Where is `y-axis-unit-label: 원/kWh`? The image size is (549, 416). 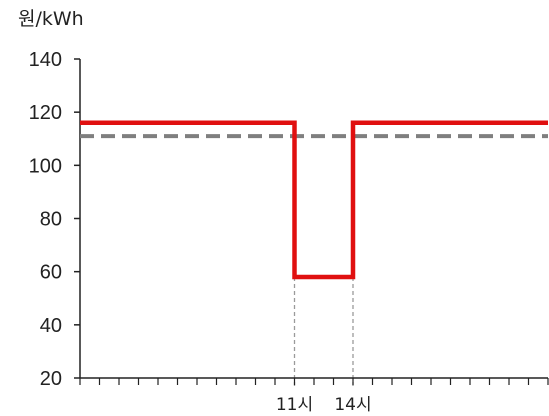
y-axis-unit-label: 원/kWh is located at coordinates (51, 19).